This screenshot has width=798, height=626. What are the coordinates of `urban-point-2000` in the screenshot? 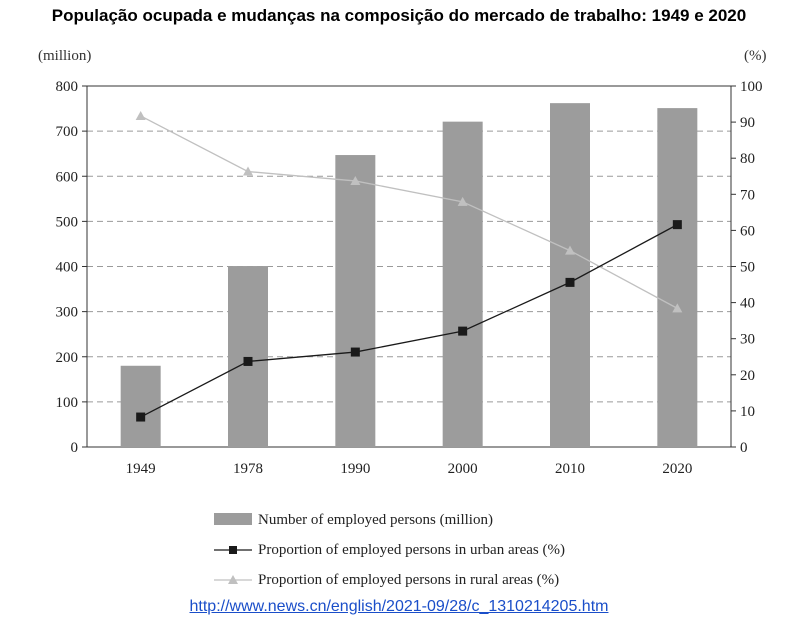 It's located at (463, 331).